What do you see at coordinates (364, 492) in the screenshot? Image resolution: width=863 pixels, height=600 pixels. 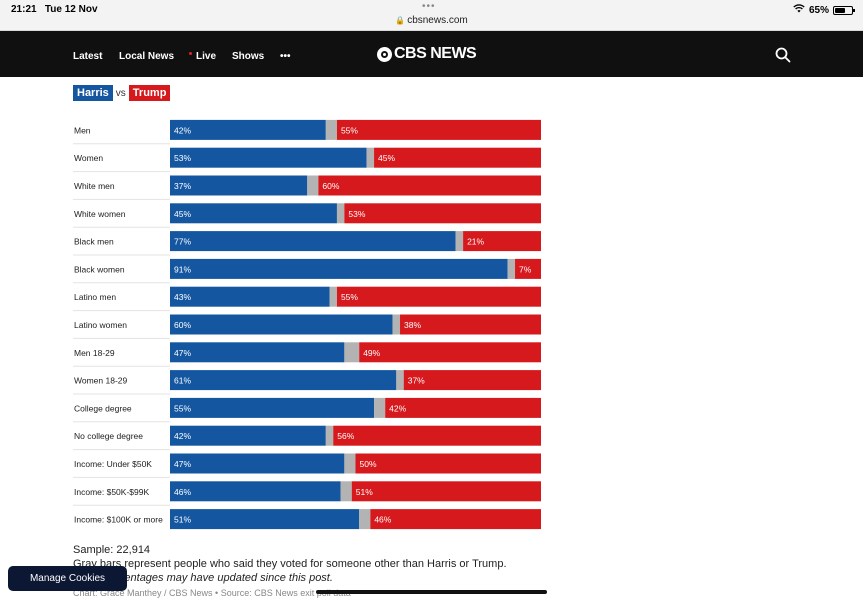 I see `data-label-trump: 51%` at bounding box center [364, 492].